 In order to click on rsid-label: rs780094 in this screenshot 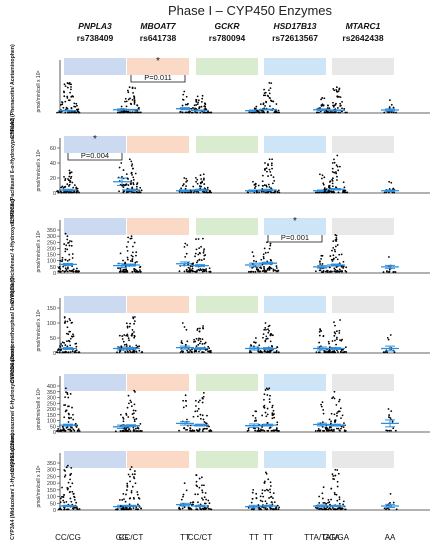, I will do `click(227, 38)`.